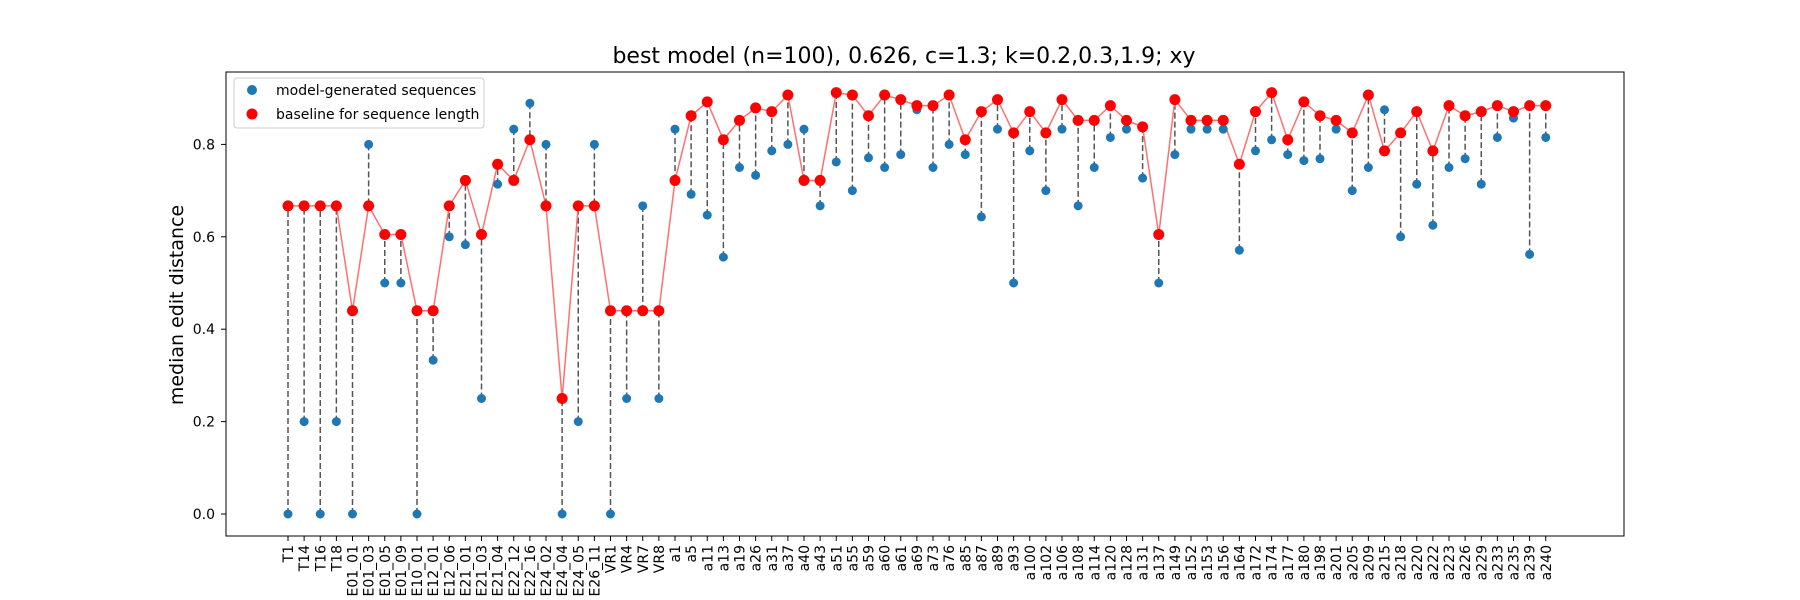 Image resolution: width=1800 pixels, height=600 pixels. I want to click on x-tick-label-E26_11: E26_11, so click(595, 570).